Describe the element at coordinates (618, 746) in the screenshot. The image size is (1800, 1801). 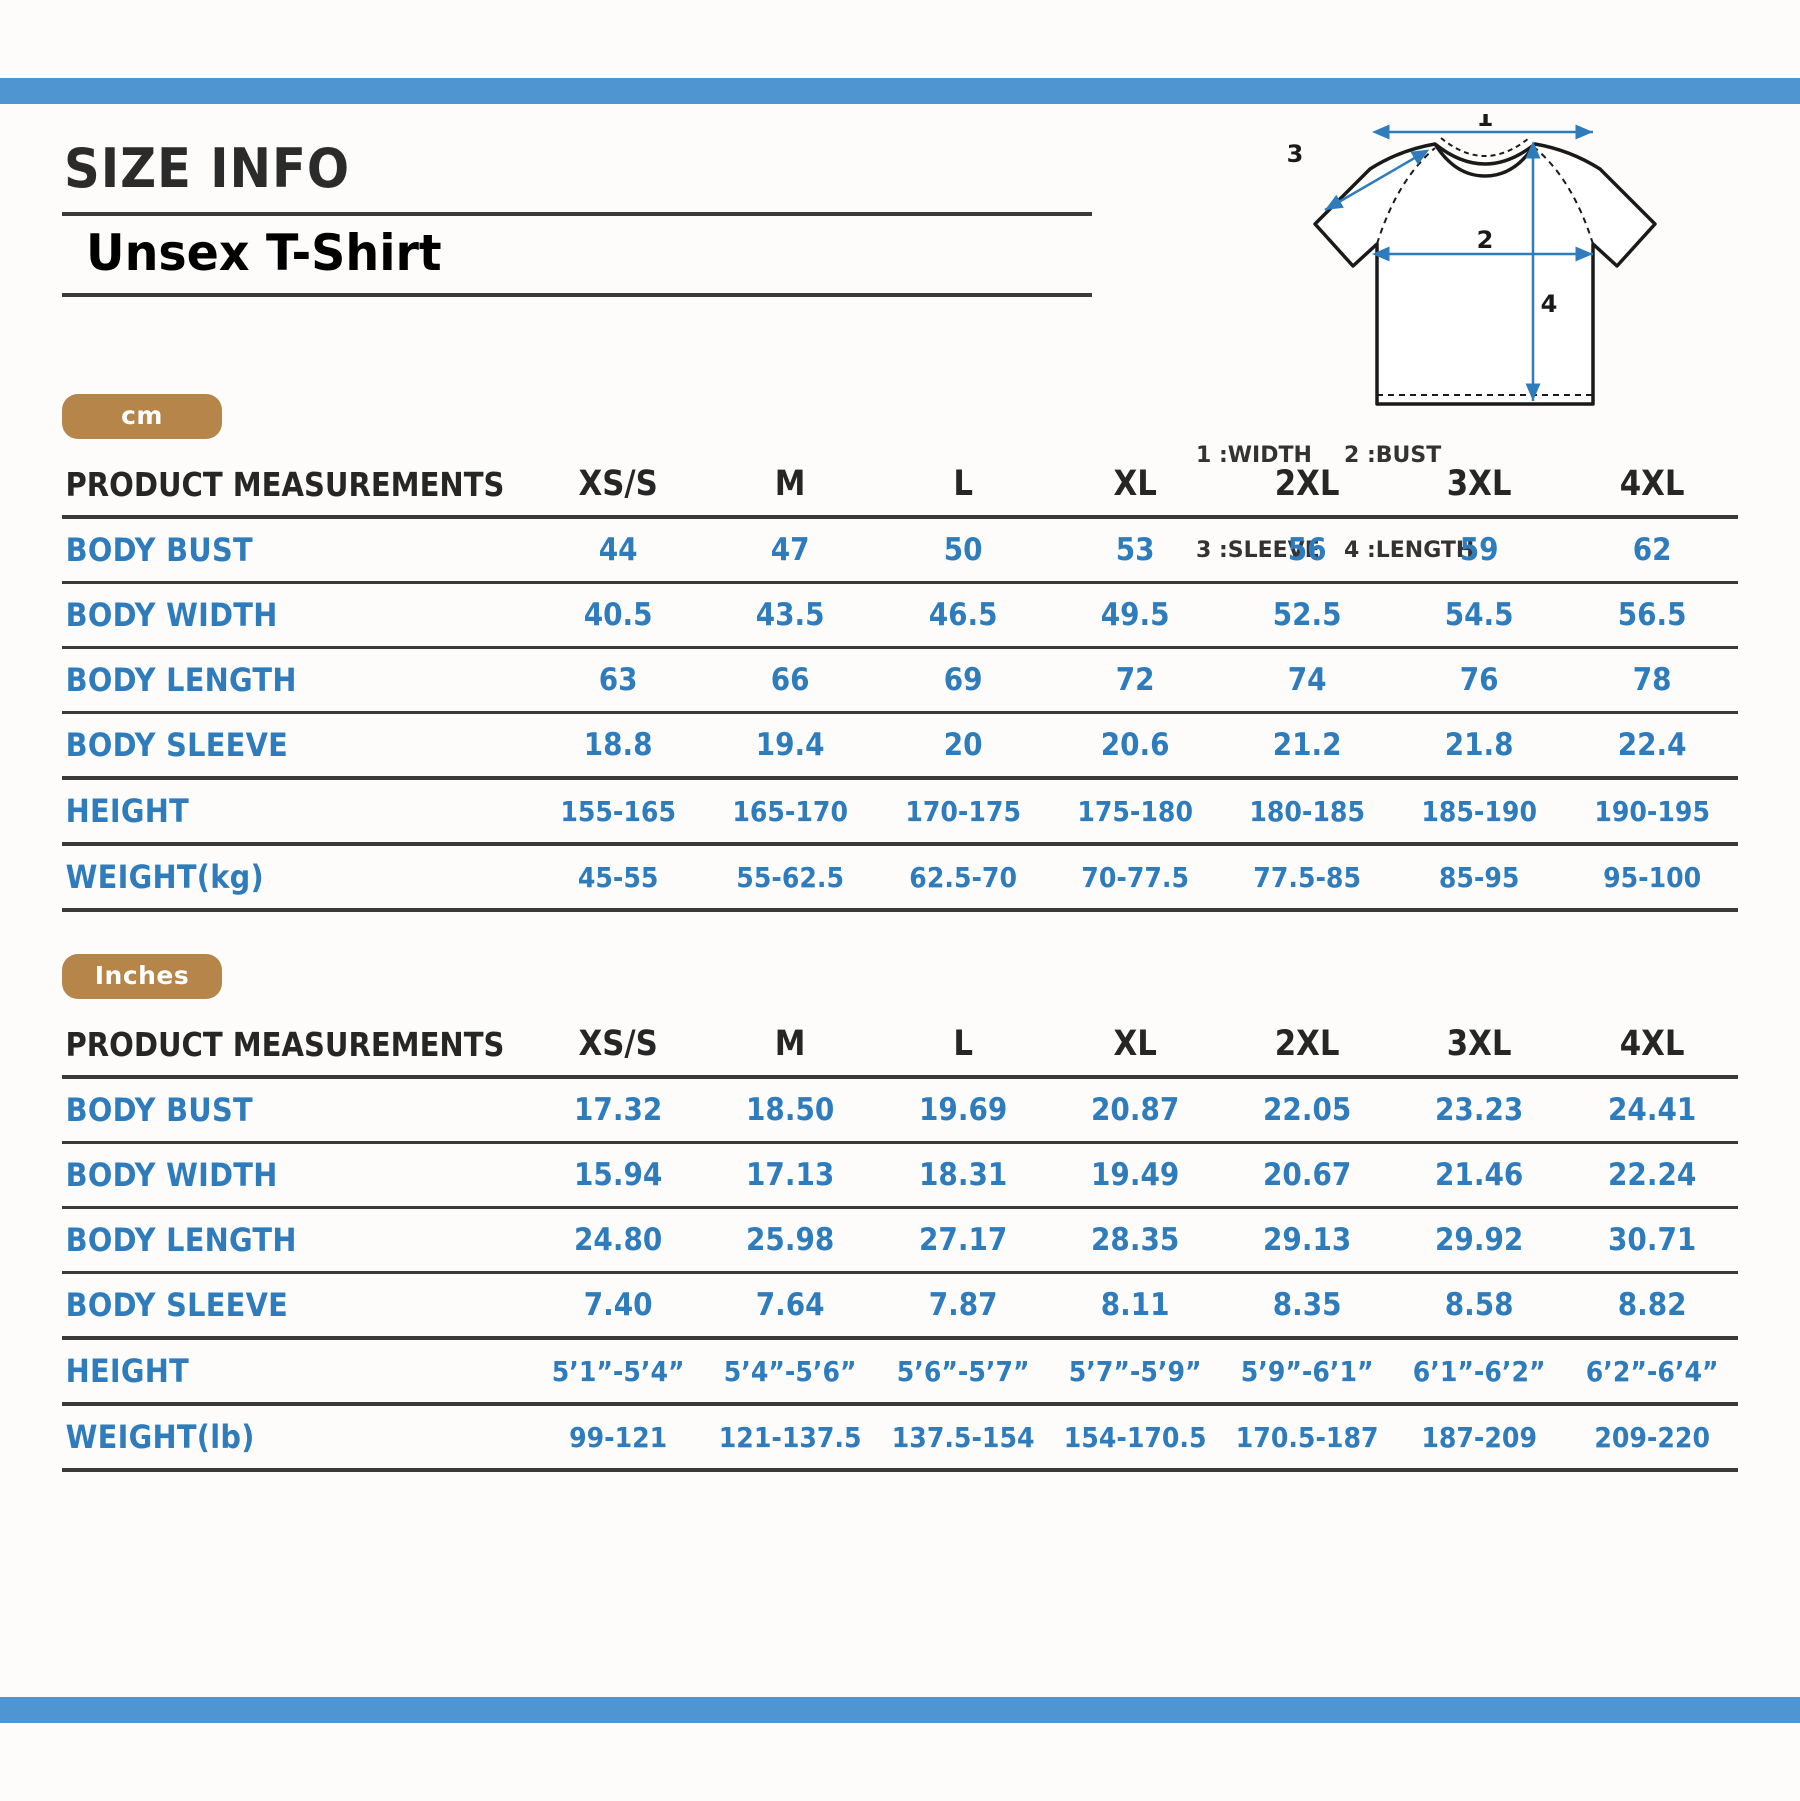
I see `cell-value: 18.8` at that location.